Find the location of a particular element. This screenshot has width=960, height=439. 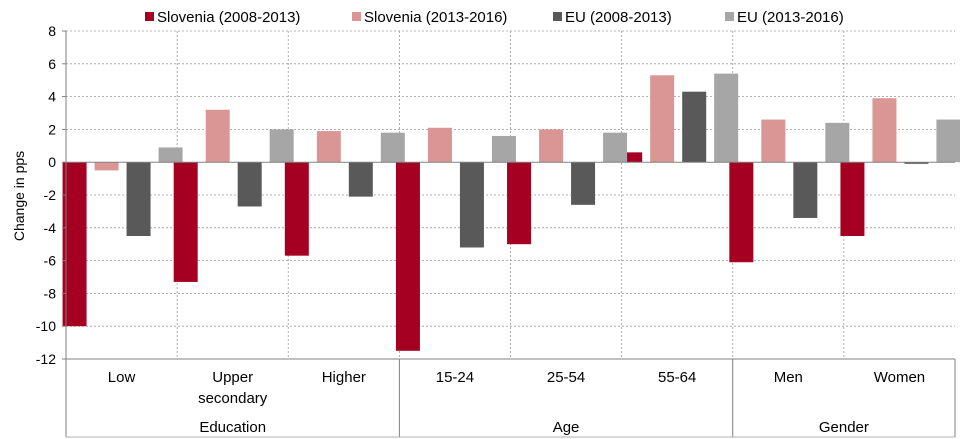

y-tick-label: 2 is located at coordinates (52, 129).